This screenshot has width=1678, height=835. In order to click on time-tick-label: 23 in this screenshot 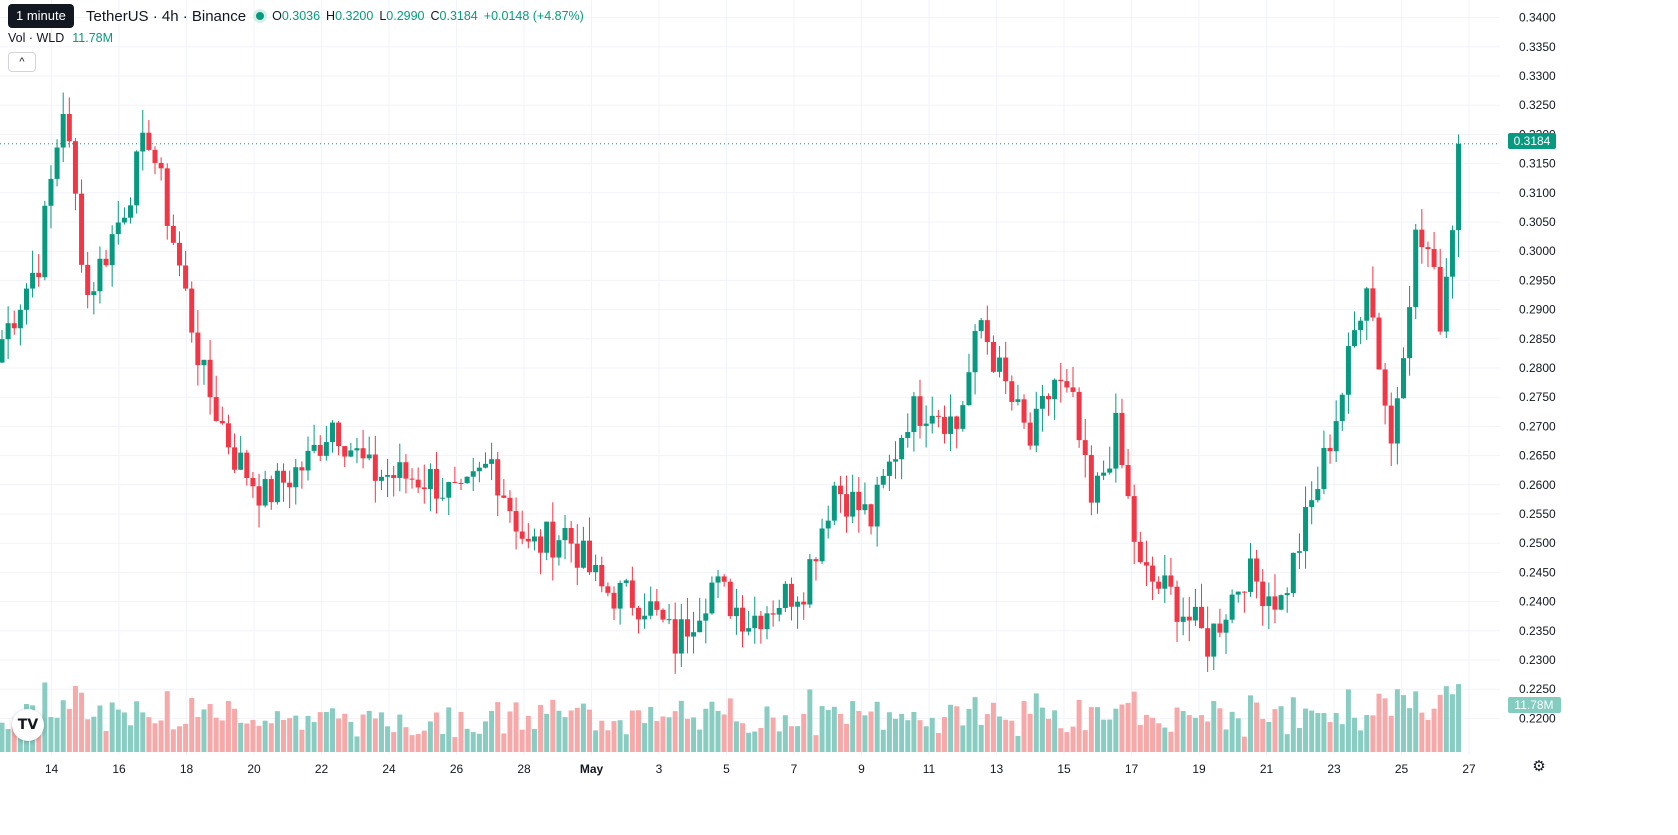, I will do `click(1334, 769)`.